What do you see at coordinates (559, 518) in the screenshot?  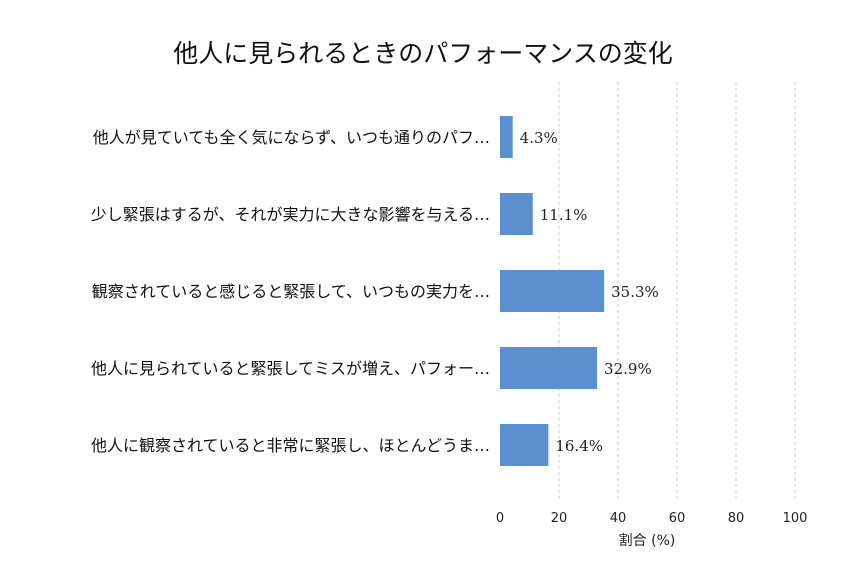 I see `x-tick-label-20: 20` at bounding box center [559, 518].